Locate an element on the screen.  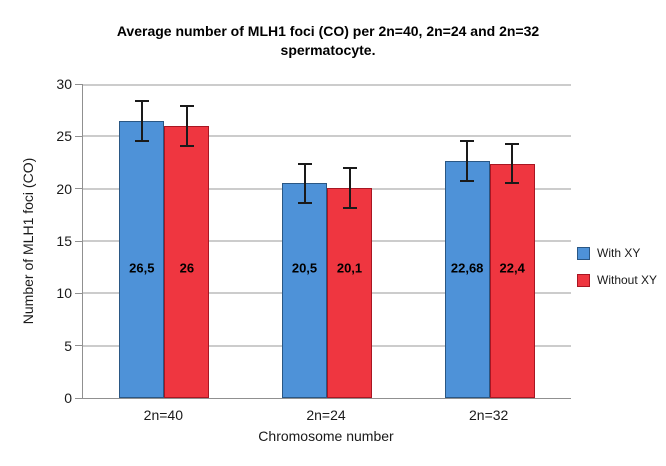
y-tick-label-15: 15 is located at coordinates (64, 241).